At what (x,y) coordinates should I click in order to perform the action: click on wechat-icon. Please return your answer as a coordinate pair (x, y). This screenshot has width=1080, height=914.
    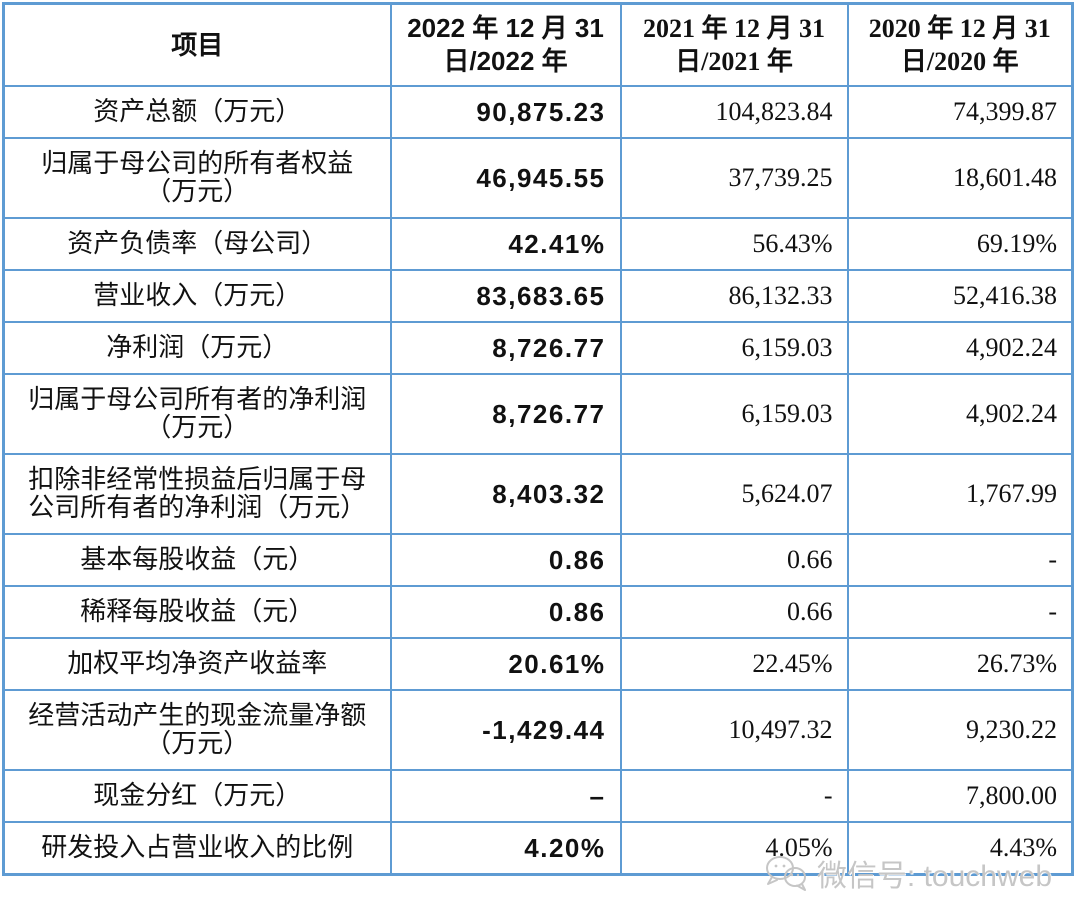
    Looking at the image, I should click on (785, 873).